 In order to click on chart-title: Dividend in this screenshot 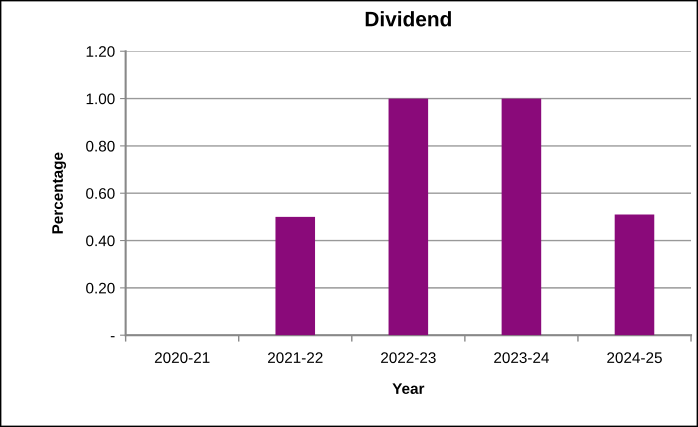, I will do `click(408, 18)`.